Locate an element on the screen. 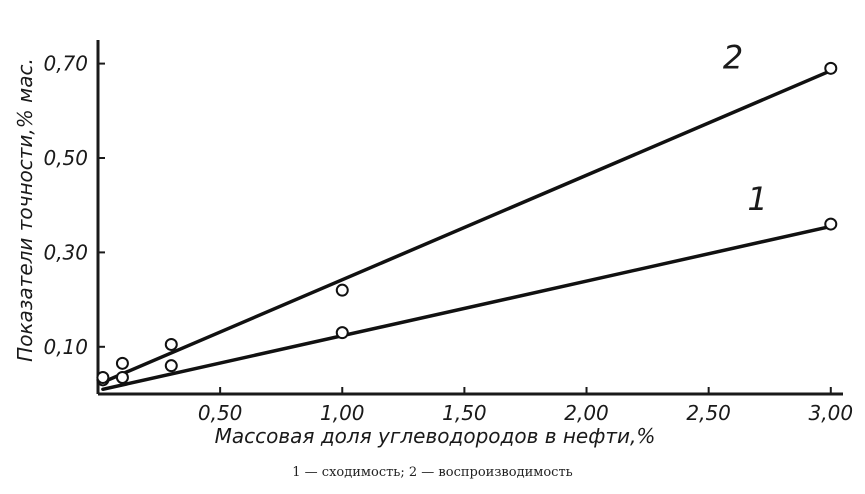  y-tick-label: 0,70 is located at coordinates (65, 64).